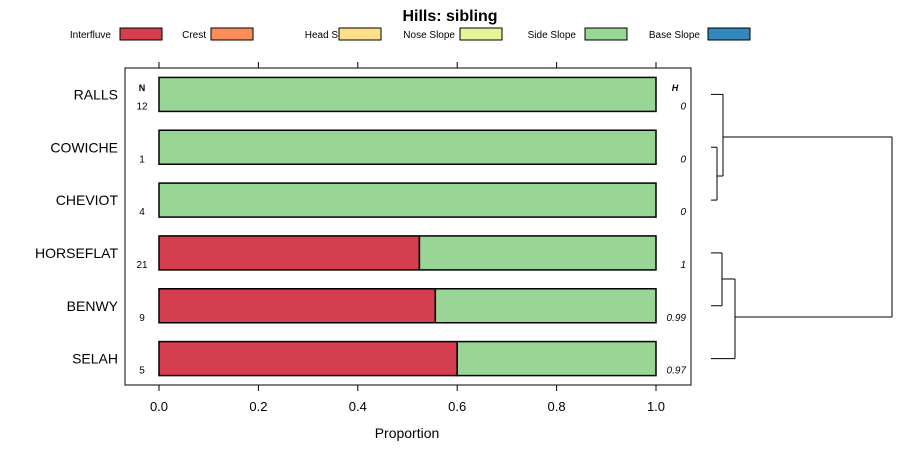  What do you see at coordinates (656, 406) in the screenshot?
I see `x-tick-label: 1.0` at bounding box center [656, 406].